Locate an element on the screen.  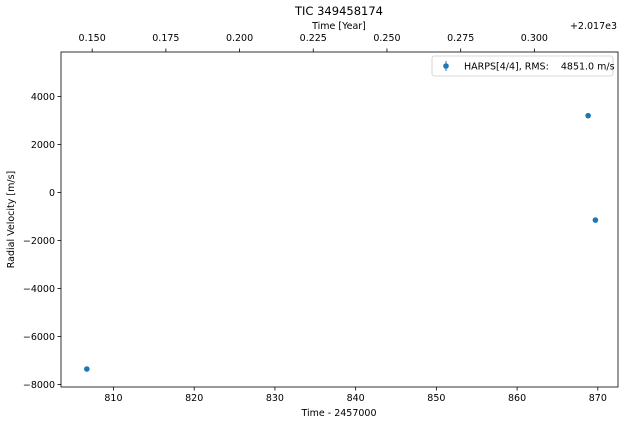
x-axis-ticks: 810 820 830 840 850 860 870 is located at coordinates (355, 395).